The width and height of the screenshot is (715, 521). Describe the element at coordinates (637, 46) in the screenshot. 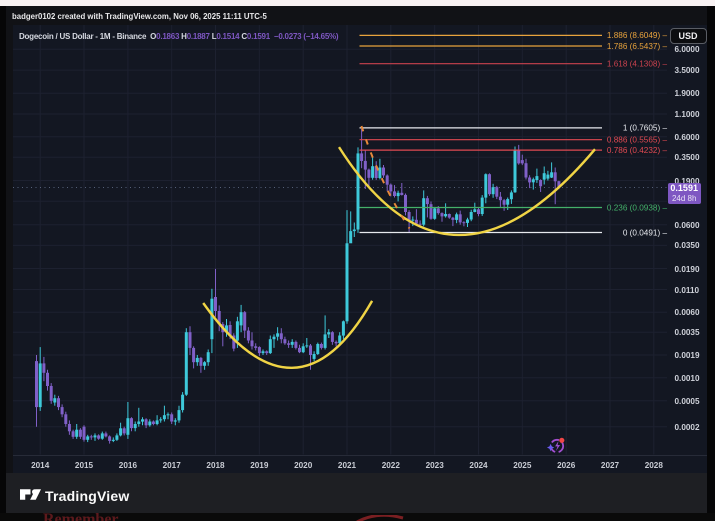

I see `svg-text: 1.786 (6.5437) –` at that location.